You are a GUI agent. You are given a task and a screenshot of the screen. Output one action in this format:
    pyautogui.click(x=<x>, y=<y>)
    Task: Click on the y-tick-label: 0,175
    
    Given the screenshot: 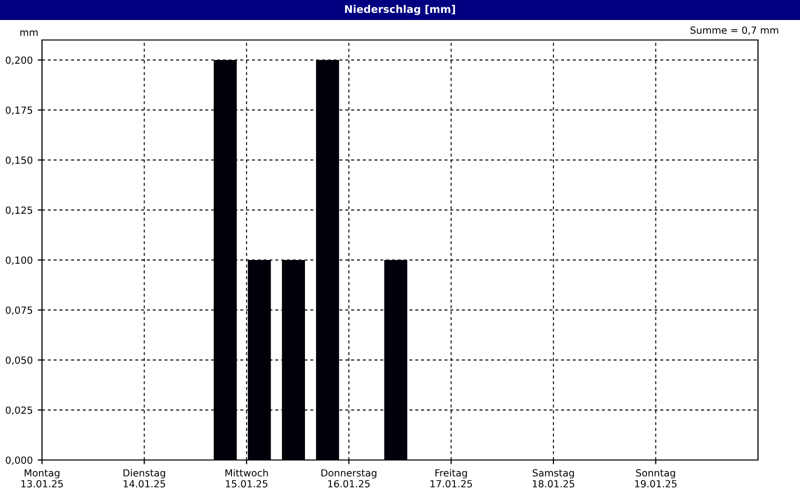 What is the action you would take?
    pyautogui.click(x=19, y=110)
    